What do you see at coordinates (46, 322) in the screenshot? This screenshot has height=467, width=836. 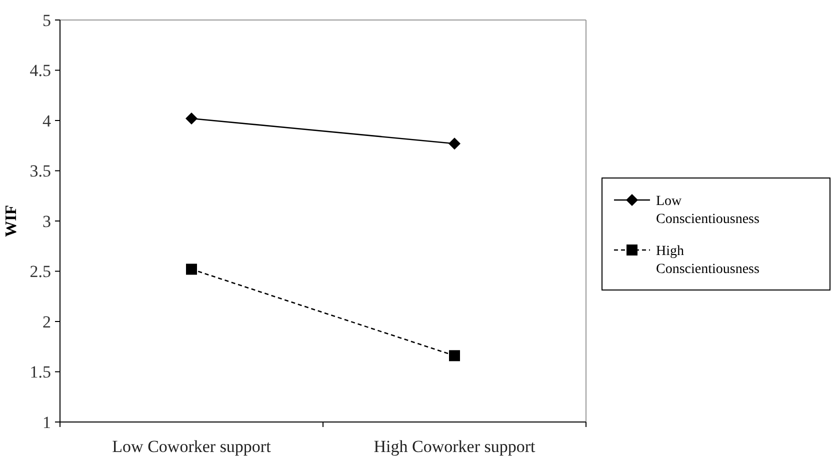 I see `y-tick-label: 2` at bounding box center [46, 322].